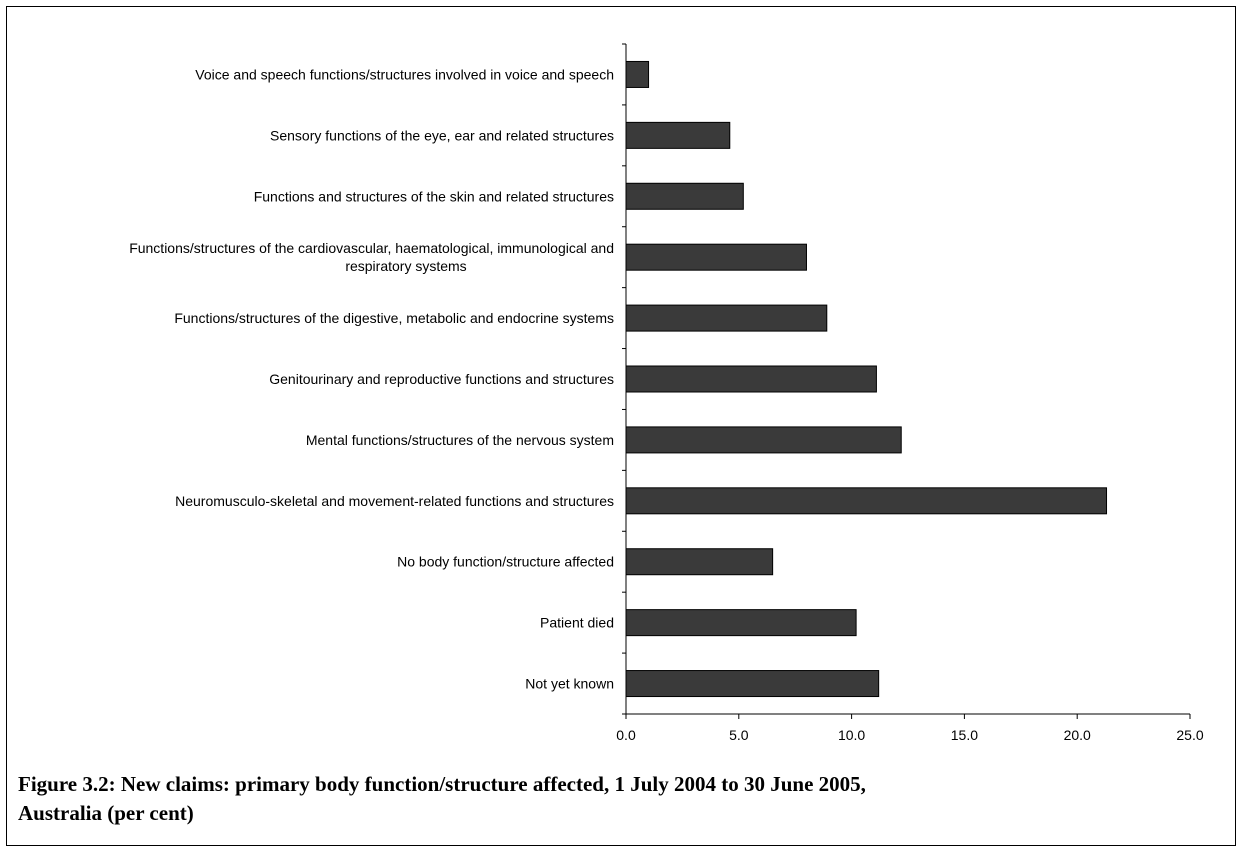 This screenshot has height=855, width=1244. What do you see at coordinates (106, 813) in the screenshot?
I see `caption-line-2: Australia (per cent)` at bounding box center [106, 813].